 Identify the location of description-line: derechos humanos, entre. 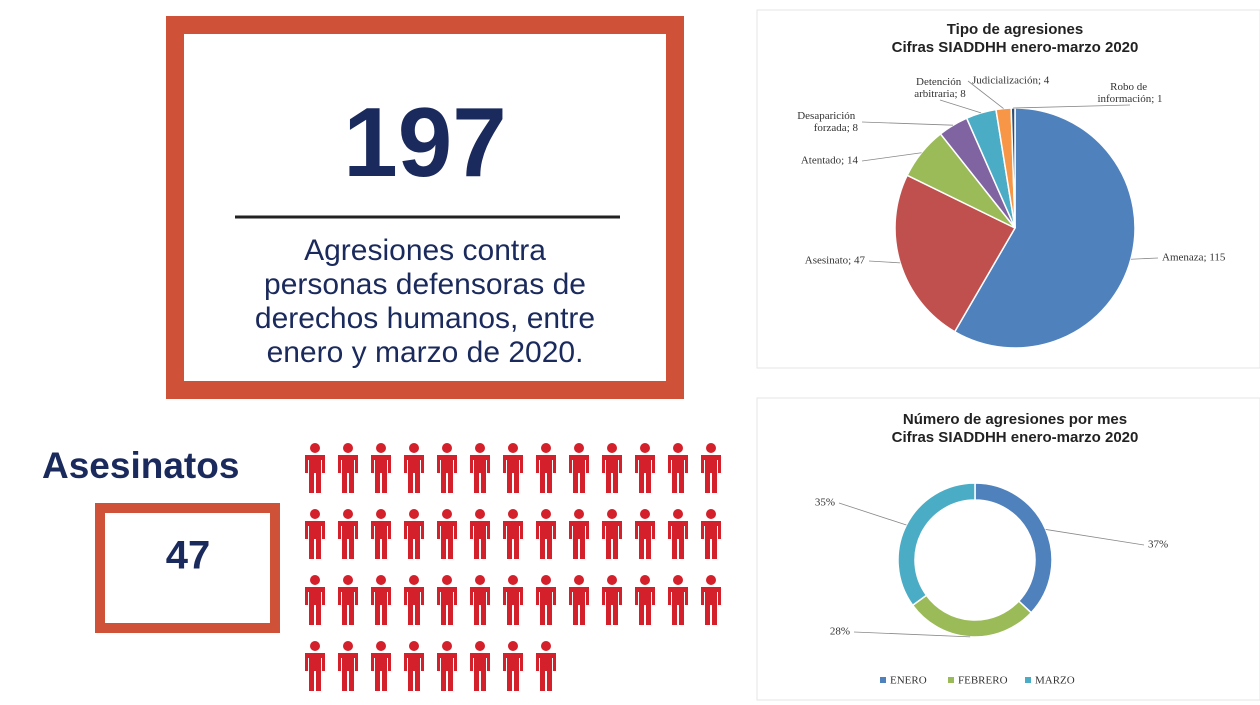
(425, 318).